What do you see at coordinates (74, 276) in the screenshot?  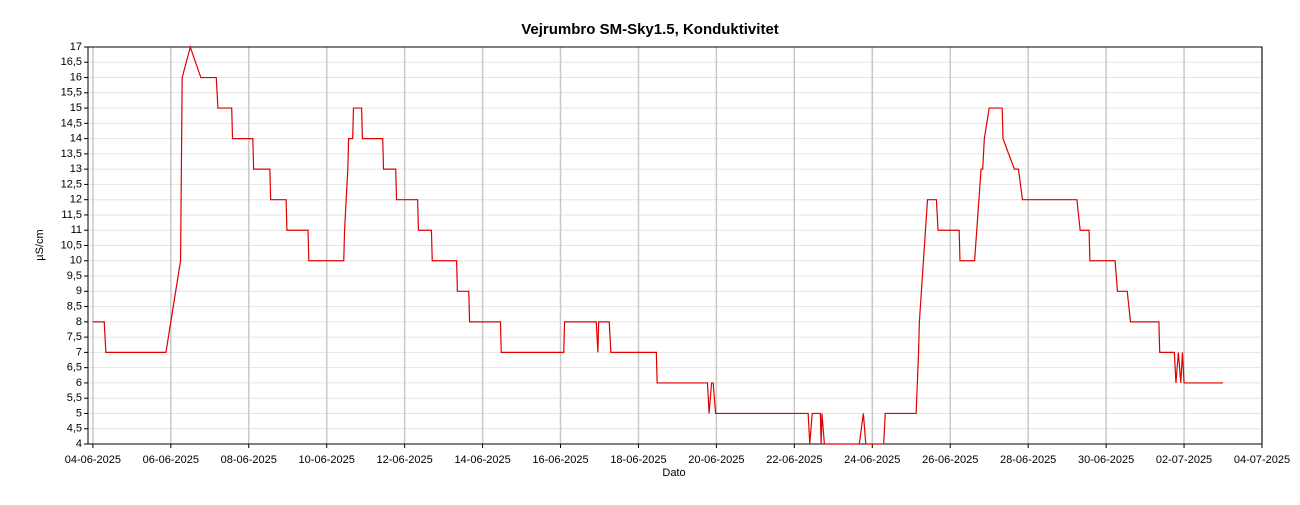 I see `y-tick-label: 9,5` at bounding box center [74, 276].